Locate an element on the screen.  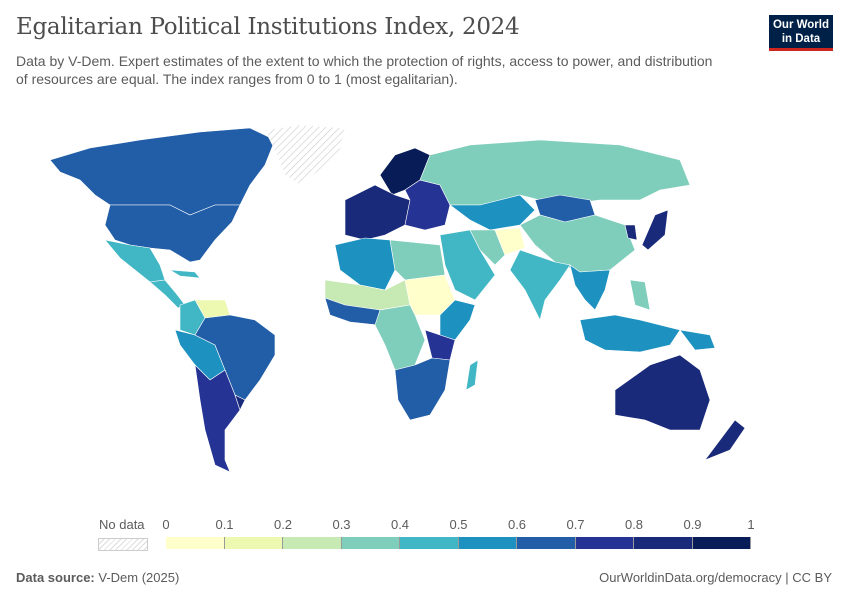
legend-tick-label: 0.3 is located at coordinates (341, 524).